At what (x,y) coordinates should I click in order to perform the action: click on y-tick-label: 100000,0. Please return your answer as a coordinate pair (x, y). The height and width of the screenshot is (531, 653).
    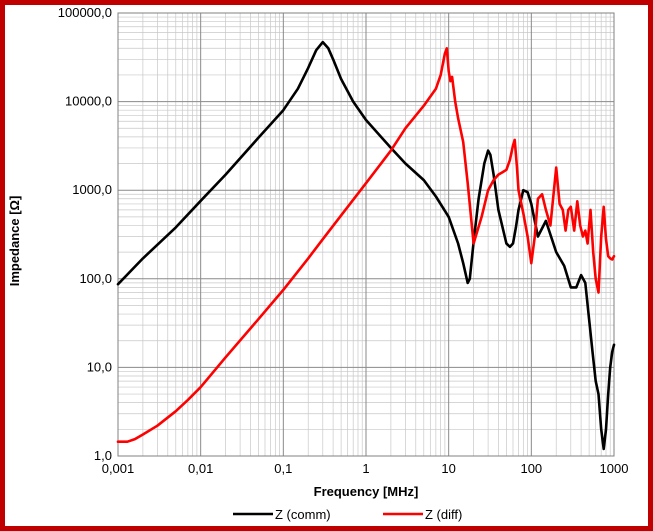
    Looking at the image, I should click on (85, 12).